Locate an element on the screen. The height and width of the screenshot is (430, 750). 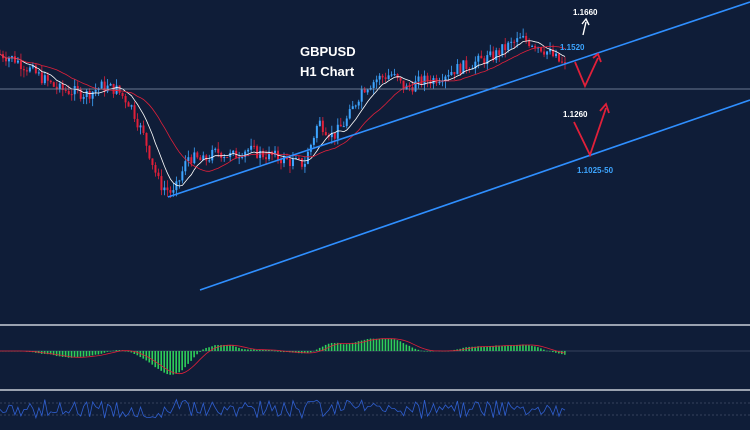
forecast-arrow-lower-head is located at coordinates (604, 108).